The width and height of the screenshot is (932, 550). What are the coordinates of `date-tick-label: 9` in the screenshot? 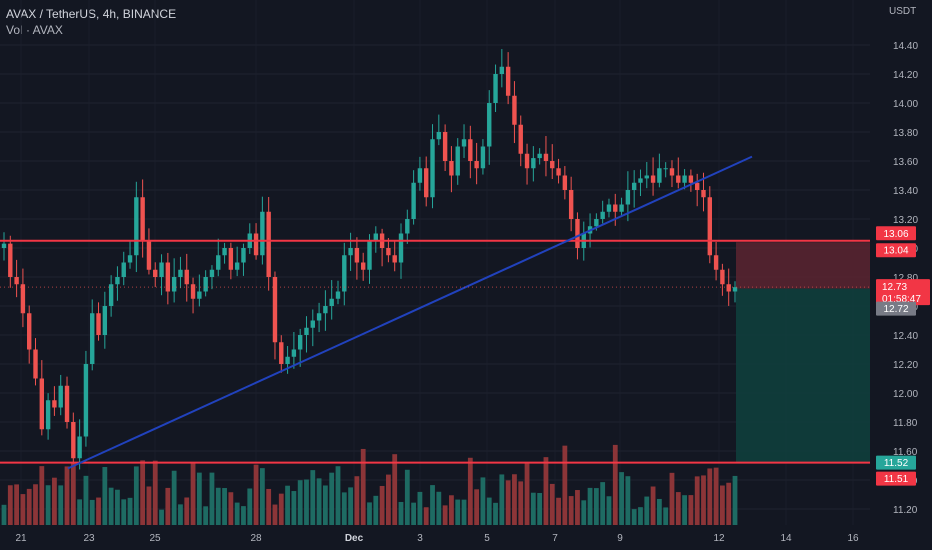 It's located at (620, 538).